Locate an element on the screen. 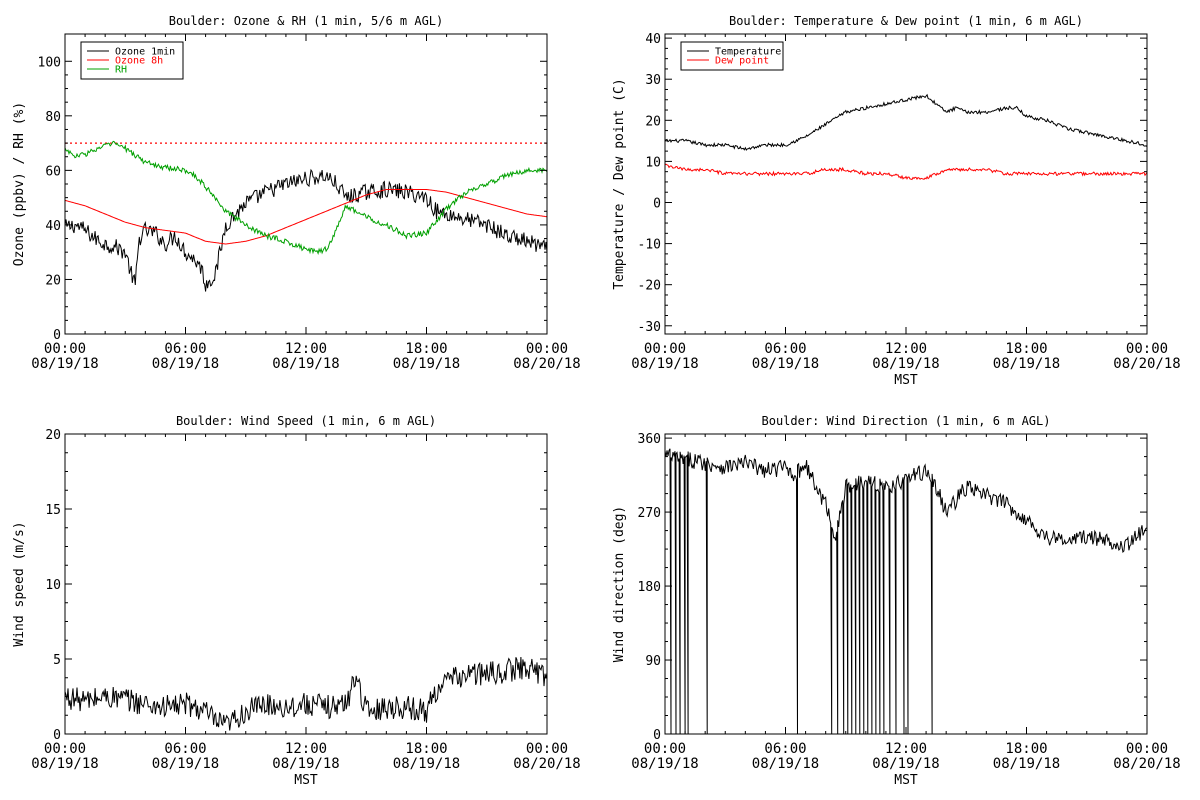 The width and height of the screenshot is (1200, 800). y-tick-label: 15 is located at coordinates (53, 510).